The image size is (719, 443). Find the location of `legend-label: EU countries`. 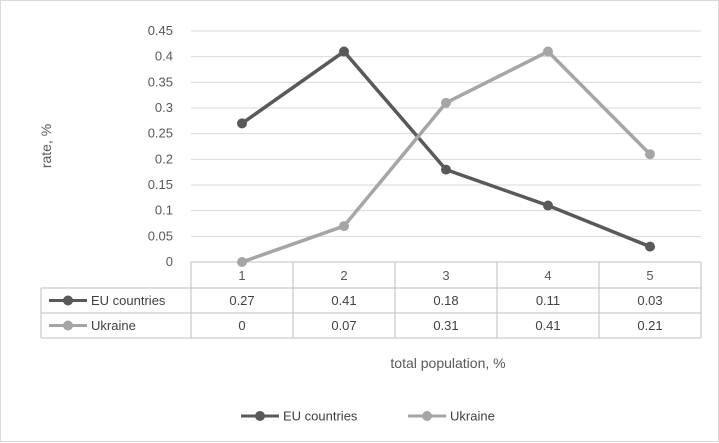

legend-label: EU countries is located at coordinates (320, 416).